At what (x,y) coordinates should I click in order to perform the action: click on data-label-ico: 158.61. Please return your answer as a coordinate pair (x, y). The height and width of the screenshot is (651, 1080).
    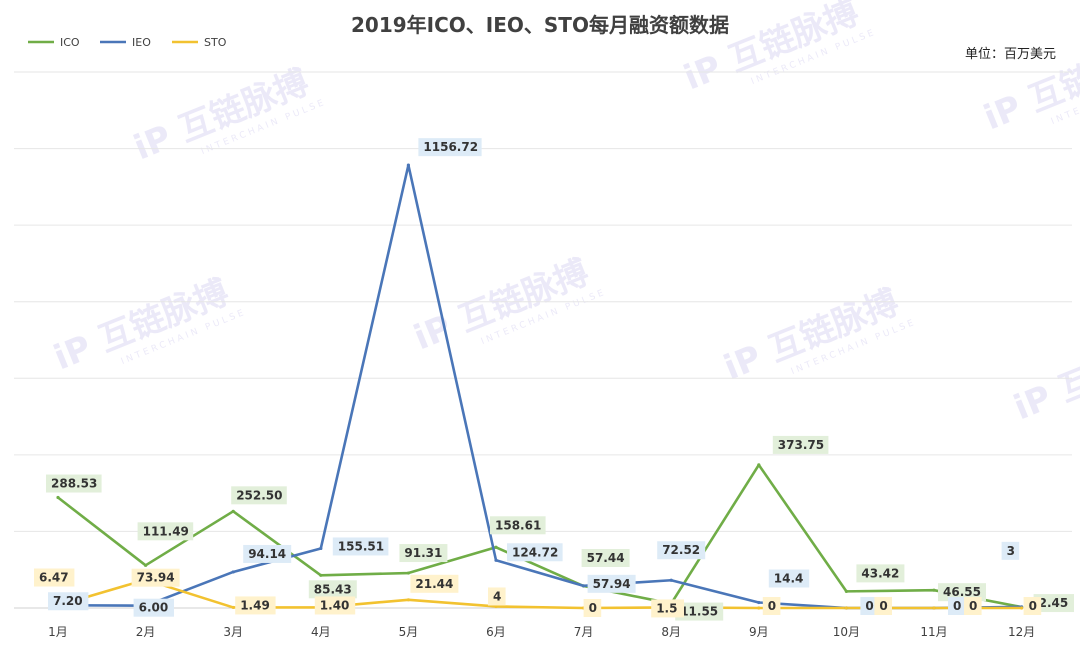
    Looking at the image, I should click on (518, 525).